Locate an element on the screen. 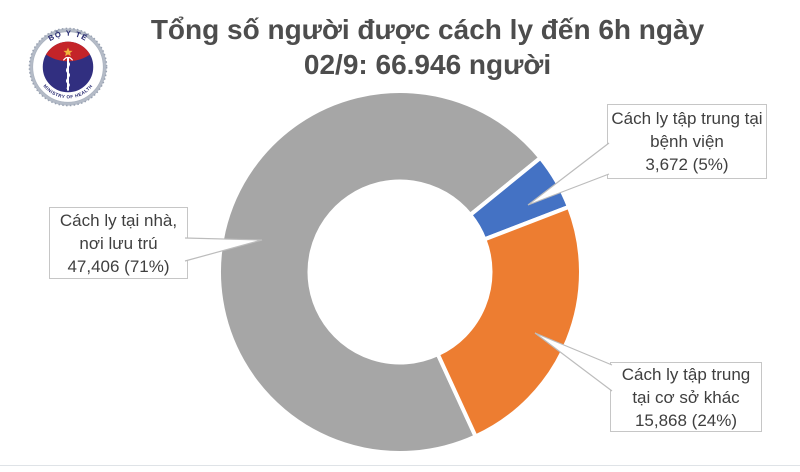 Image resolution: width=800 pixels, height=472 pixels. bottom-divider is located at coordinates (400, 465).